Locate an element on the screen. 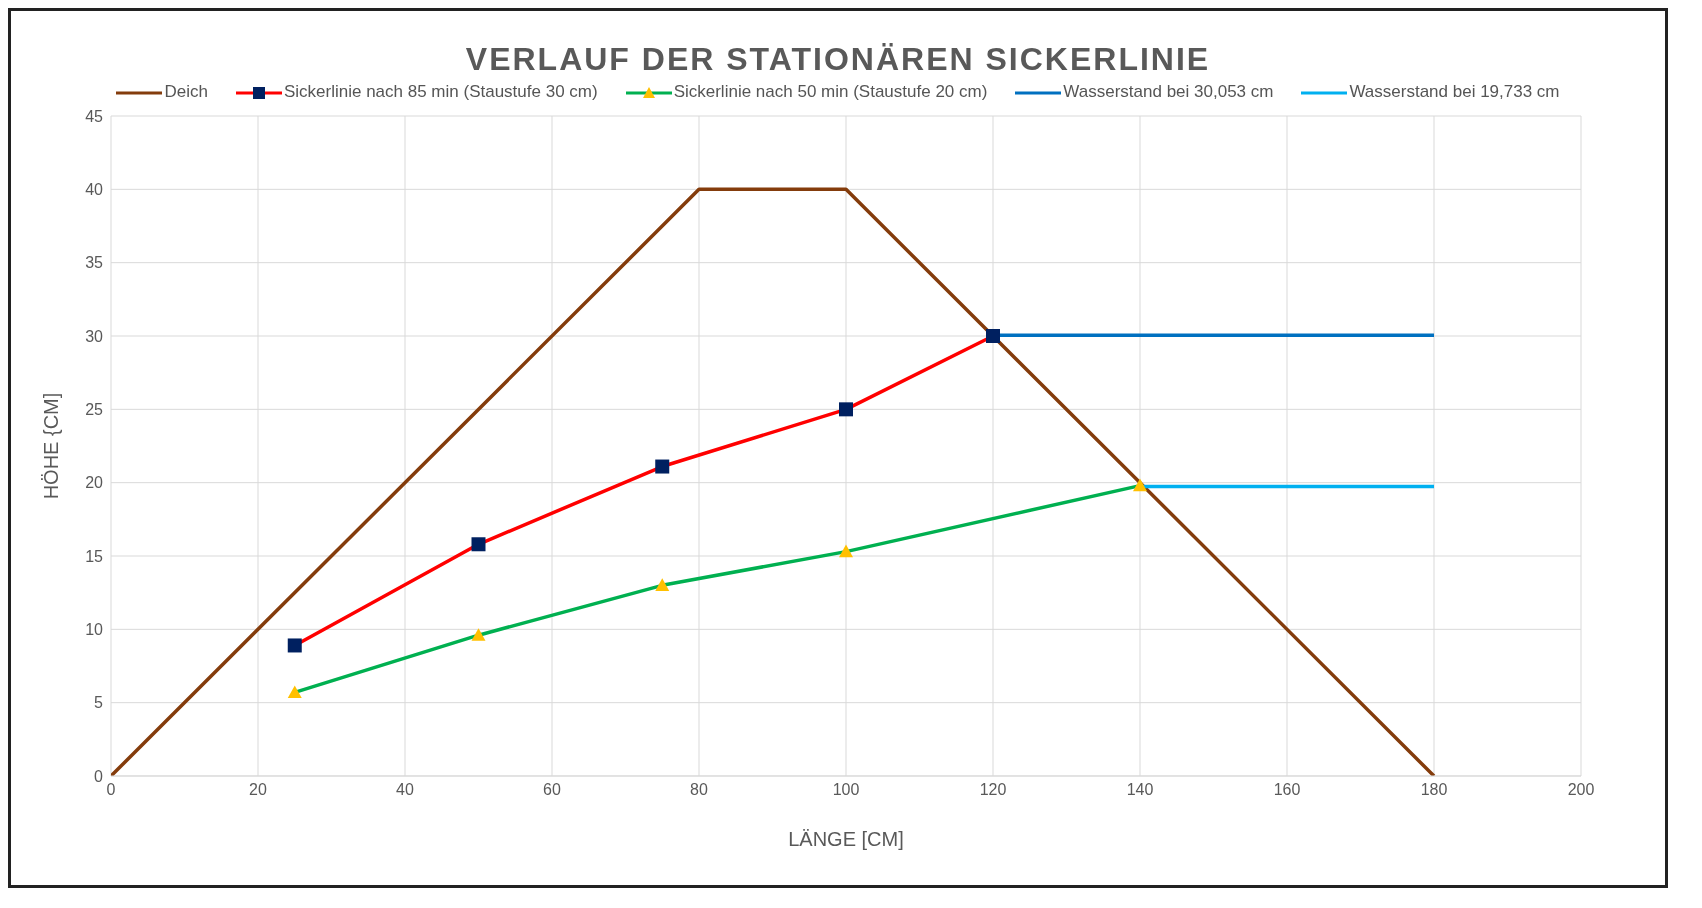  y-tick-label: 35 is located at coordinates (94, 263).